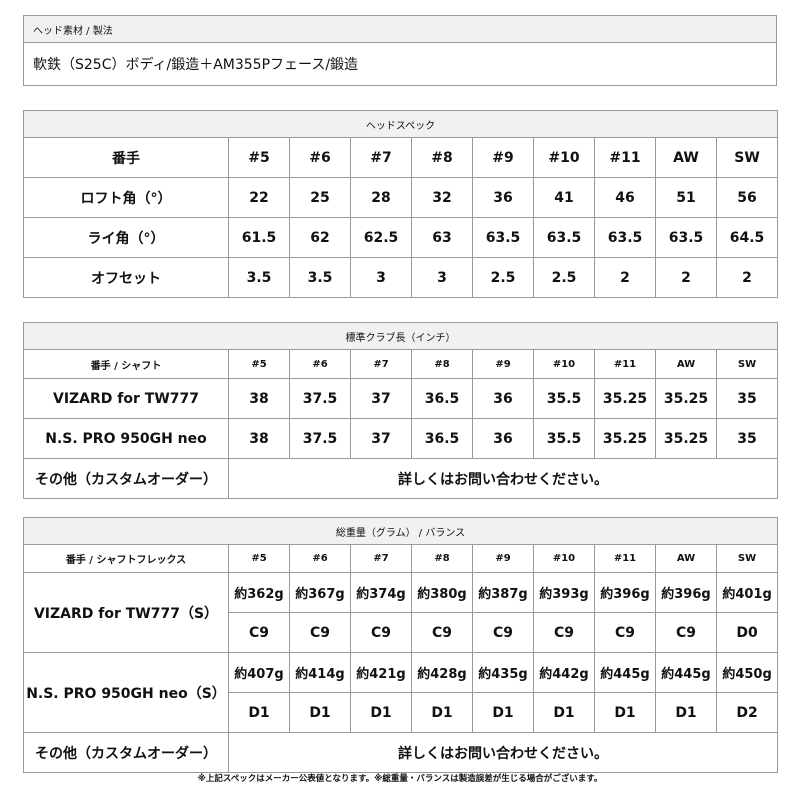  I want to click on table-cell: 64.5, so click(747, 237).